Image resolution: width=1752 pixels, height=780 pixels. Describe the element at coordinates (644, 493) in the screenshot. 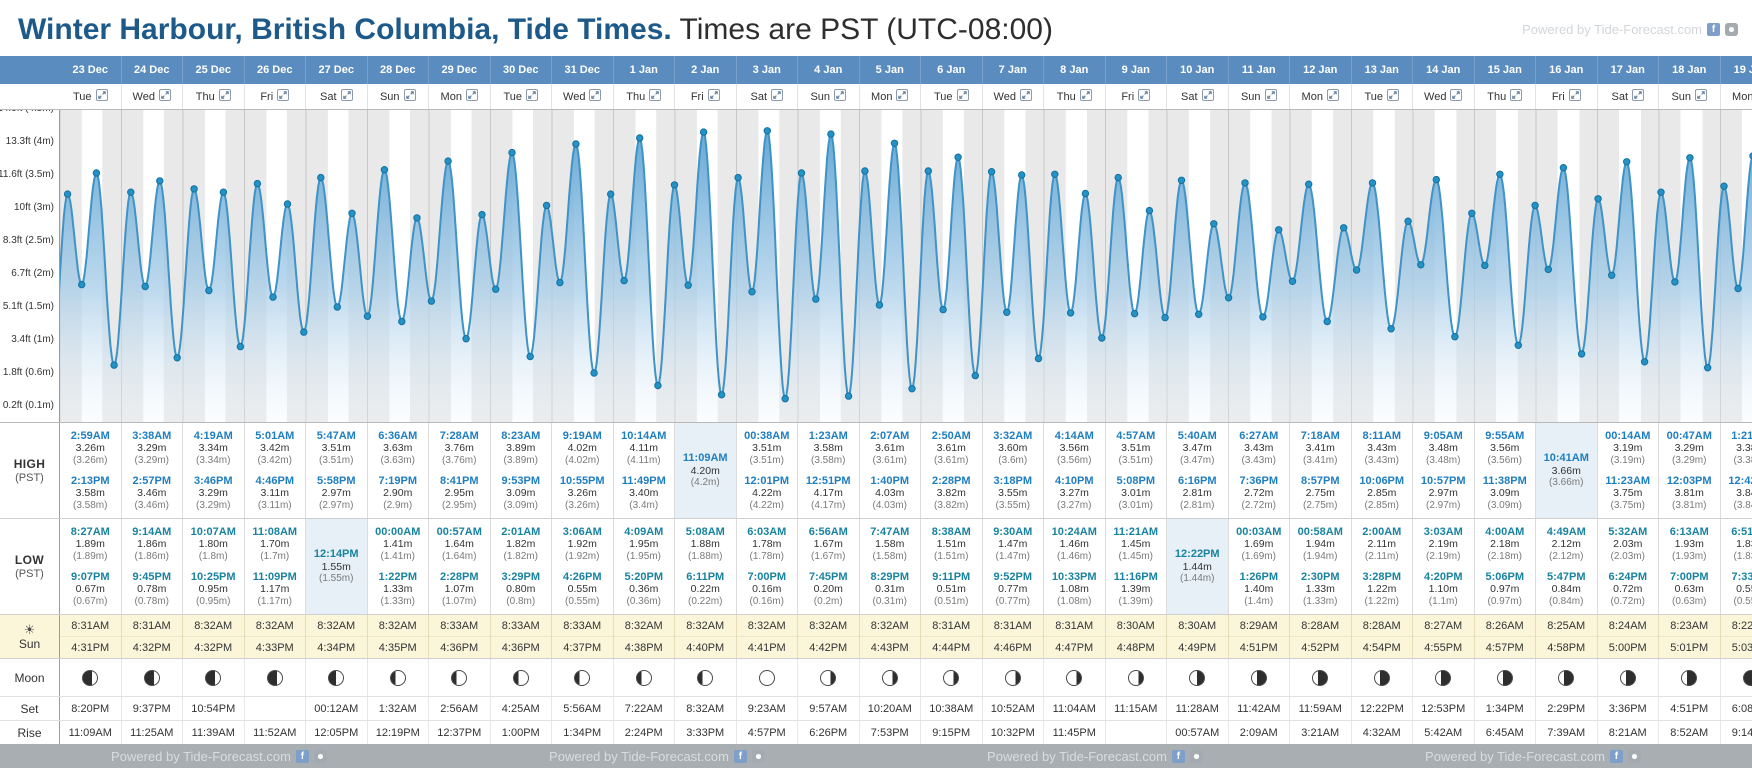

I see `high-tide-event: 11:49PM 3.40m (3.4m)` at that location.